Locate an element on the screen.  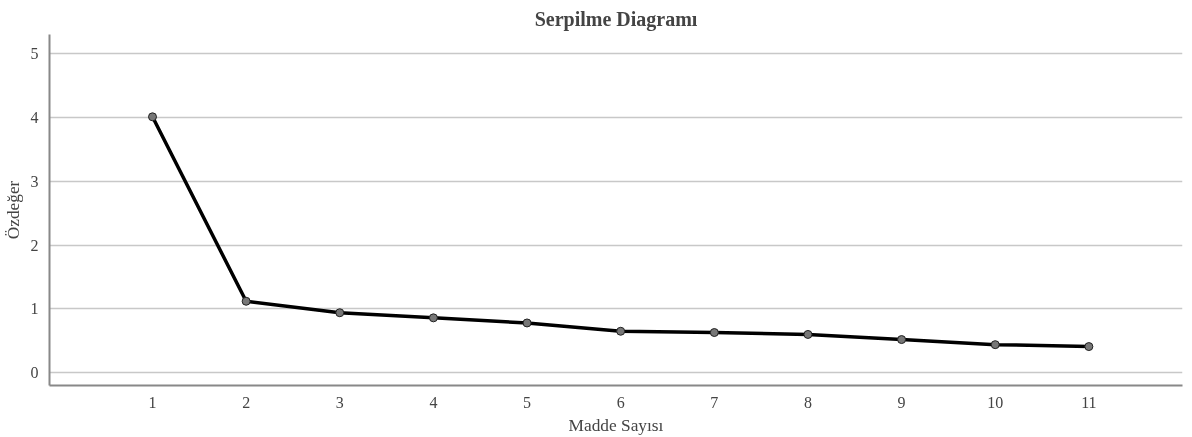
y-tick-label: 2 is located at coordinates (34, 245).